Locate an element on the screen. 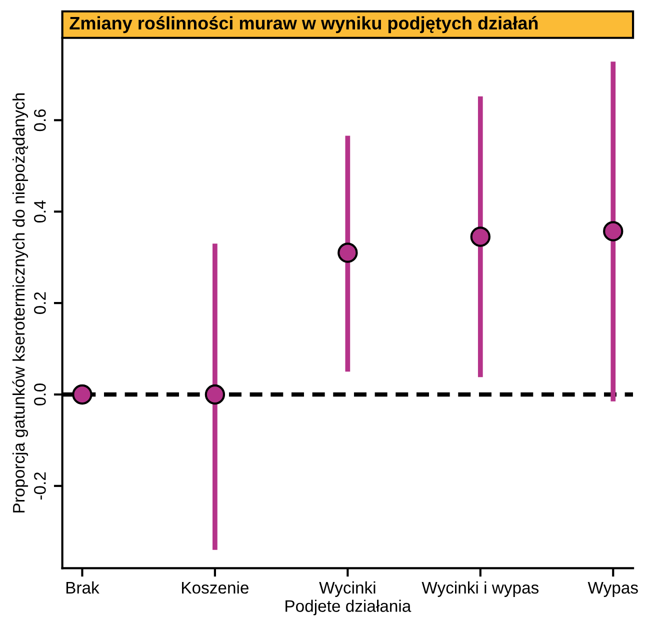 The image size is (656, 621). x-axis-title: Podjete działania is located at coordinates (349, 608).